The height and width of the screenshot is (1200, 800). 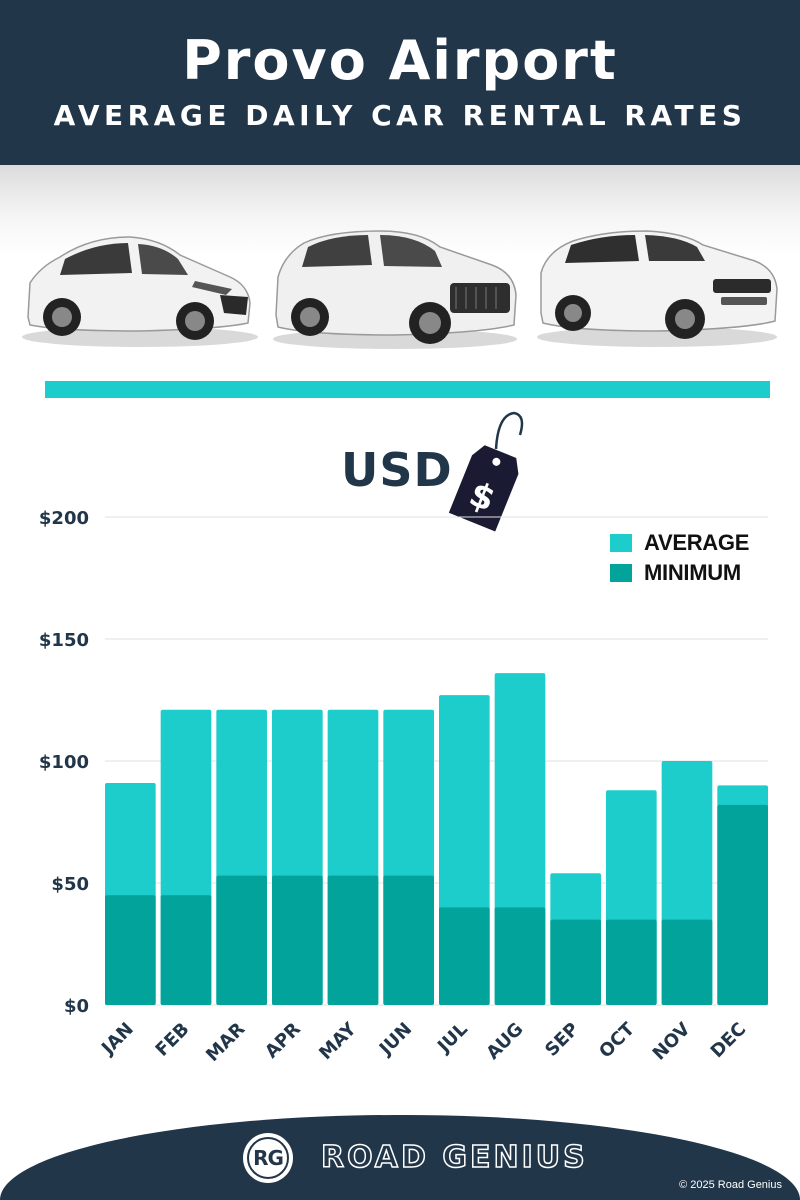 What do you see at coordinates (692, 572) in the screenshot?
I see `legend-label-minimum: MINIMUM` at bounding box center [692, 572].